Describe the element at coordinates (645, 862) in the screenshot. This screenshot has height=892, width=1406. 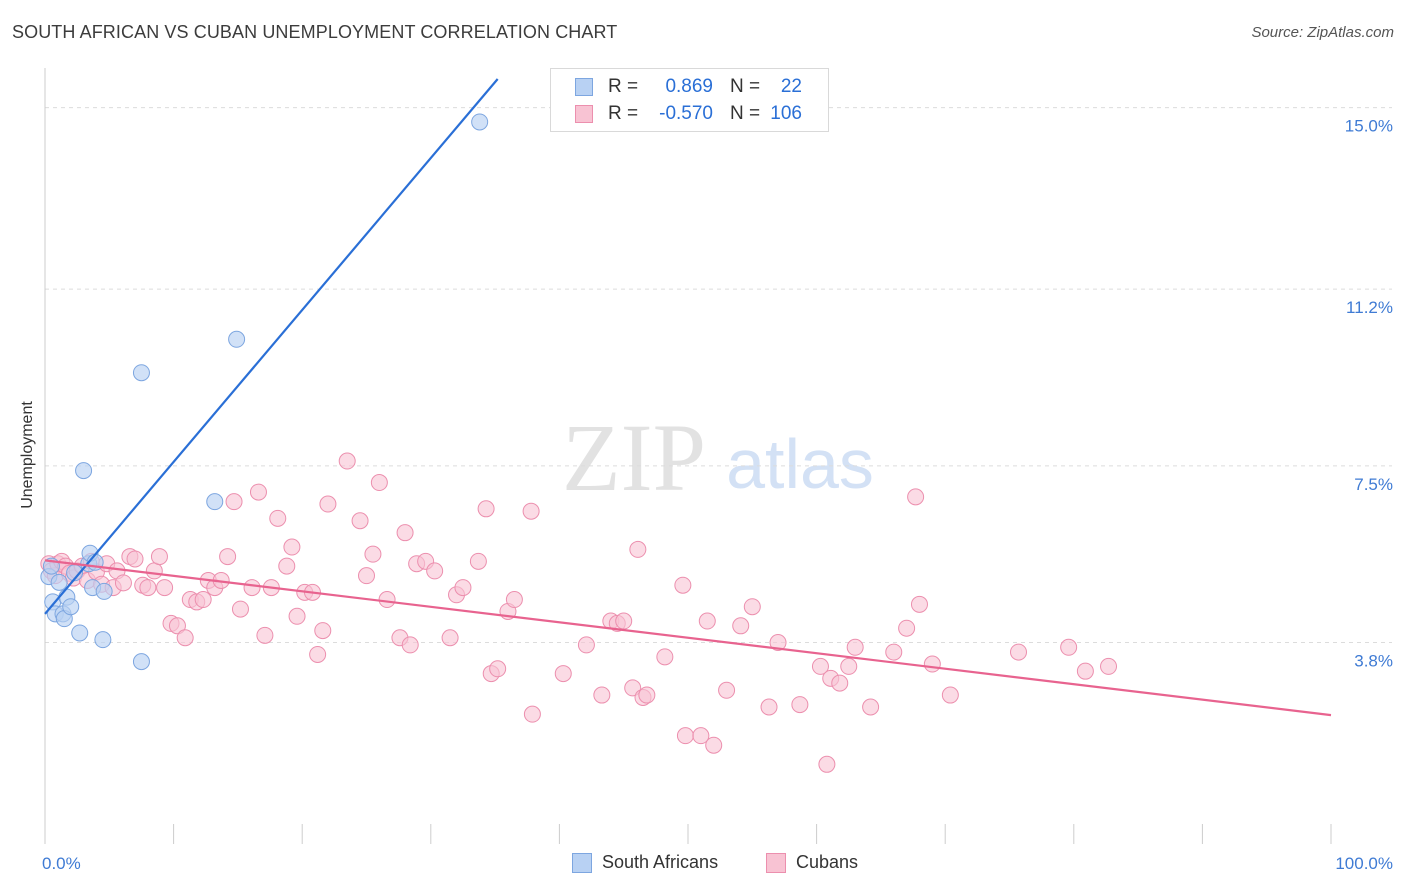
I see `legend-item-south-africans: South Africans` at that location.